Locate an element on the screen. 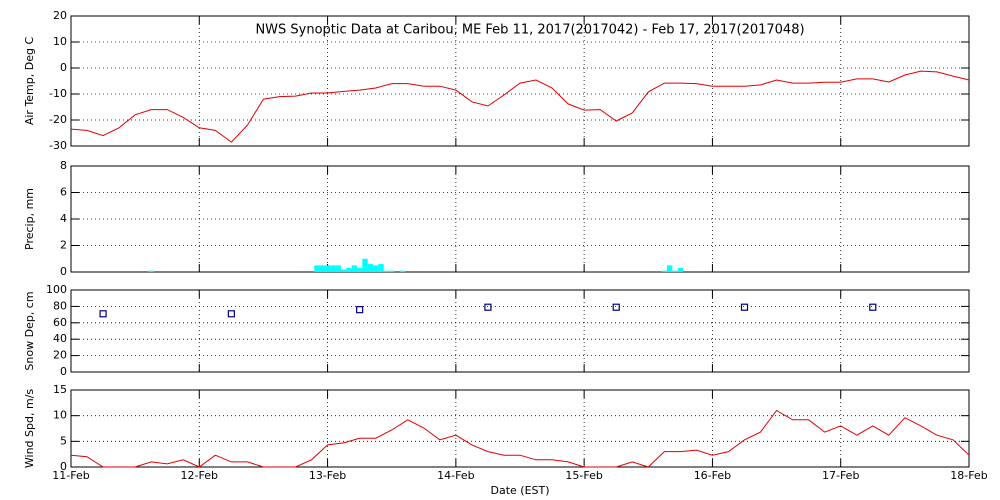 This screenshot has height=500, width=1000. y-tick-label: -10 is located at coordinates (58, 93).